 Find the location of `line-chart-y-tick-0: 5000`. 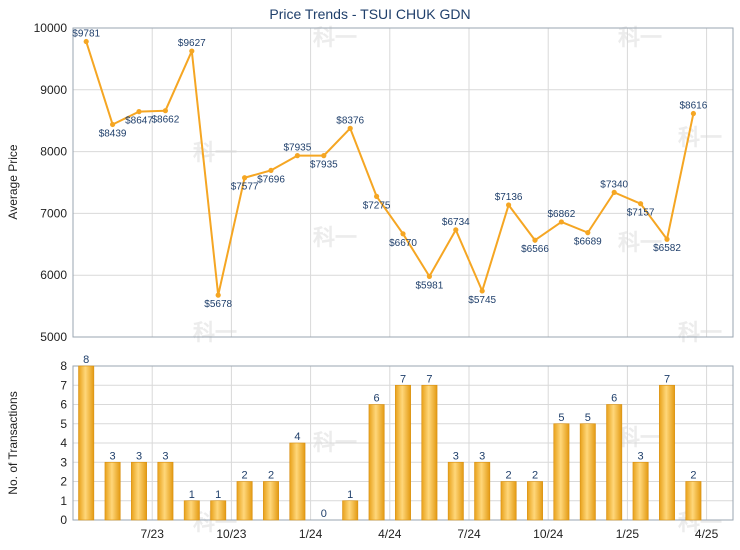

line-chart-y-tick-0: 5000 is located at coordinates (53, 337).